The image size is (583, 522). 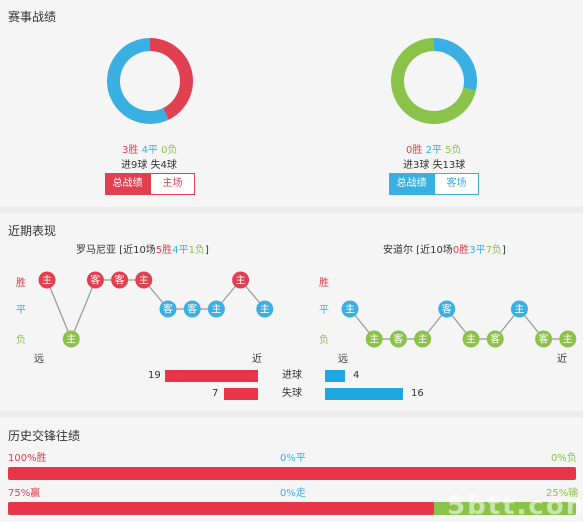 I want to click on h2h-result-bar, so click(x=292, y=473).